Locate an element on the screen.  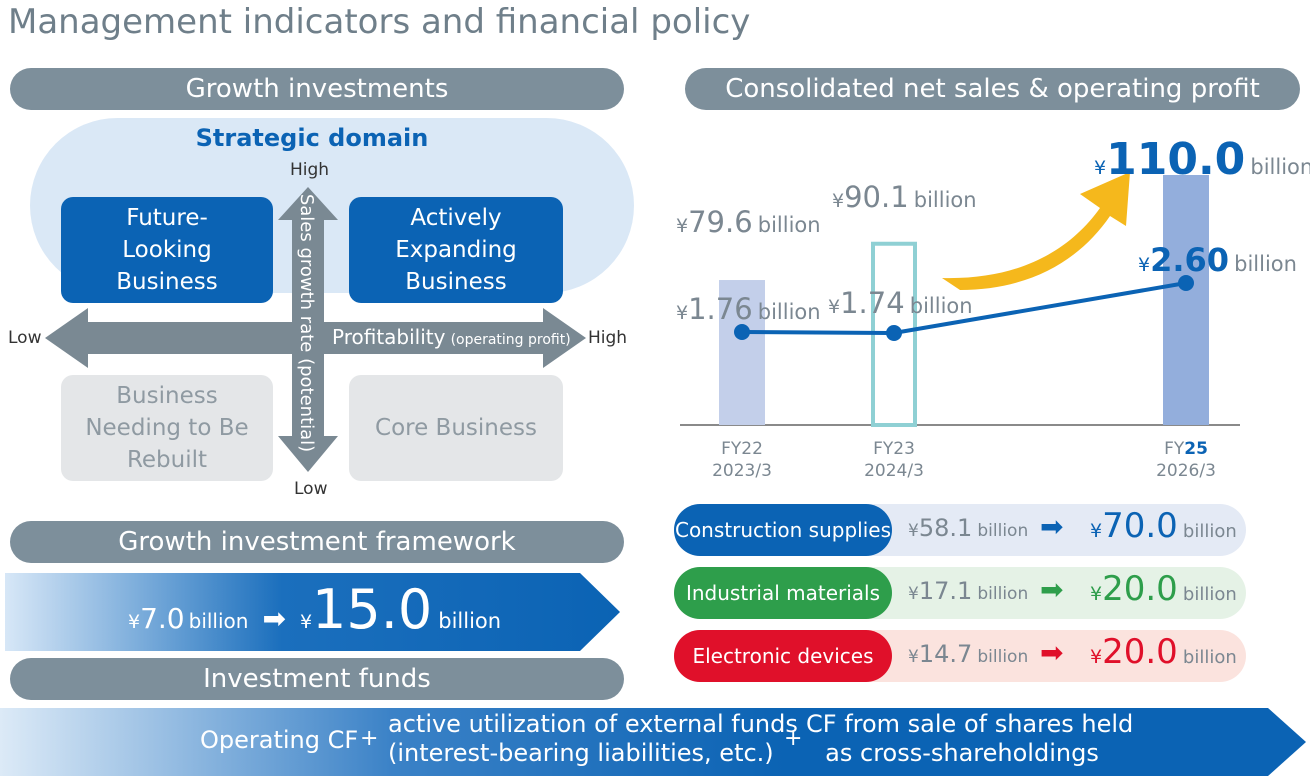
needing-rebuilt-label: Business Needing to Be Rebuilt is located at coordinates (167, 428).